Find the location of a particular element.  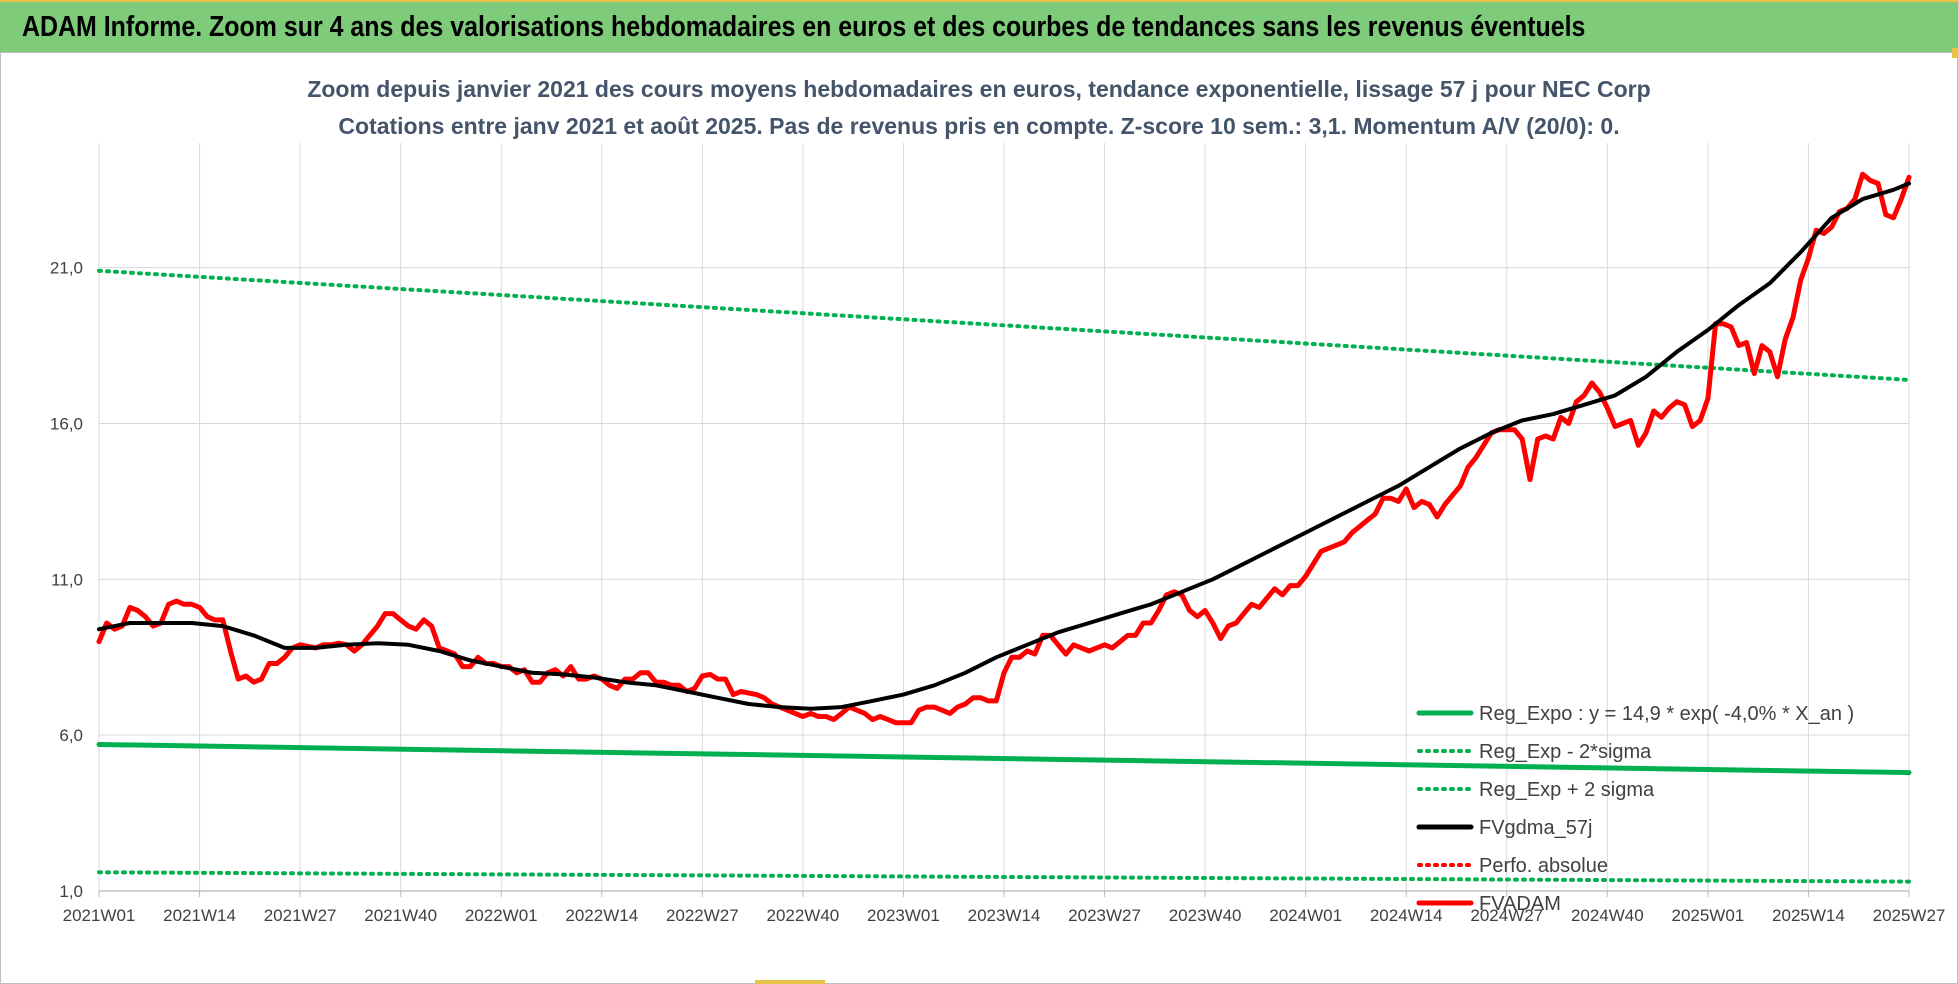

x-tick-label: 2024W27 is located at coordinates (1506, 915).